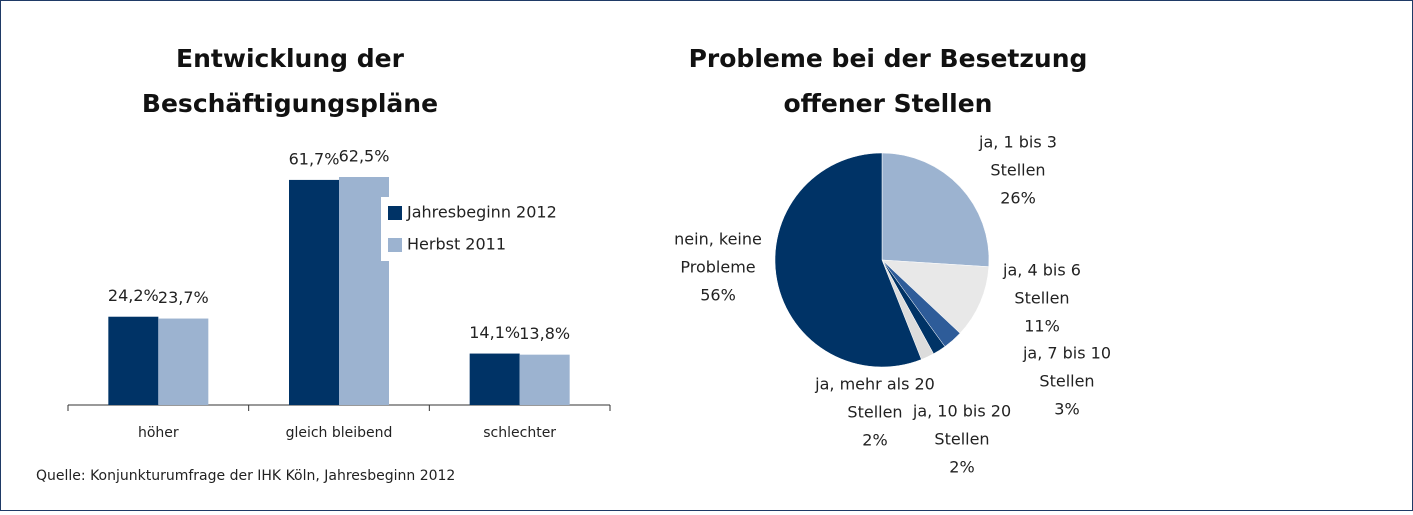 The height and width of the screenshot is (515, 1413). Describe the element at coordinates (718, 295) in the screenshot. I see `slice-value-label: 56%` at that location.